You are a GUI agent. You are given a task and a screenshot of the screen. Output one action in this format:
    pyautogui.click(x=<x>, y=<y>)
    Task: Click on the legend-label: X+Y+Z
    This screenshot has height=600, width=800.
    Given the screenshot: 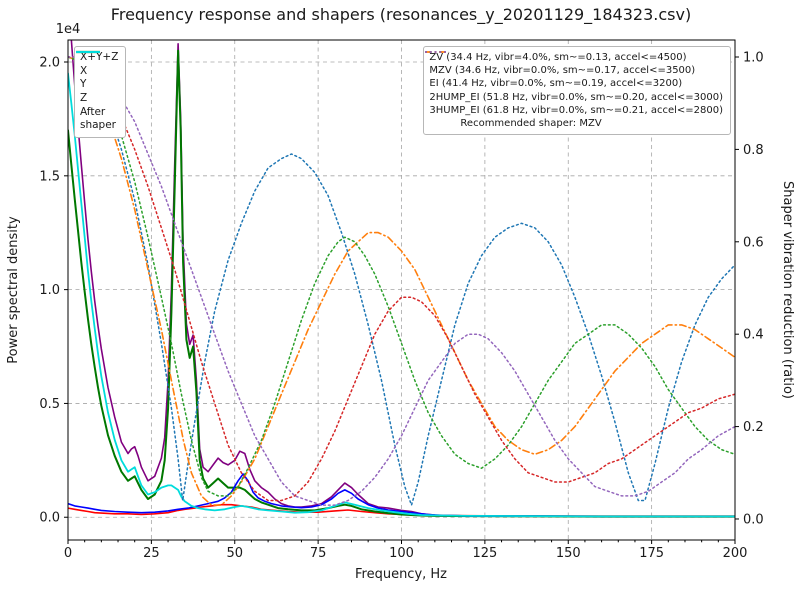 What is the action you would take?
    pyautogui.click(x=99, y=57)
    